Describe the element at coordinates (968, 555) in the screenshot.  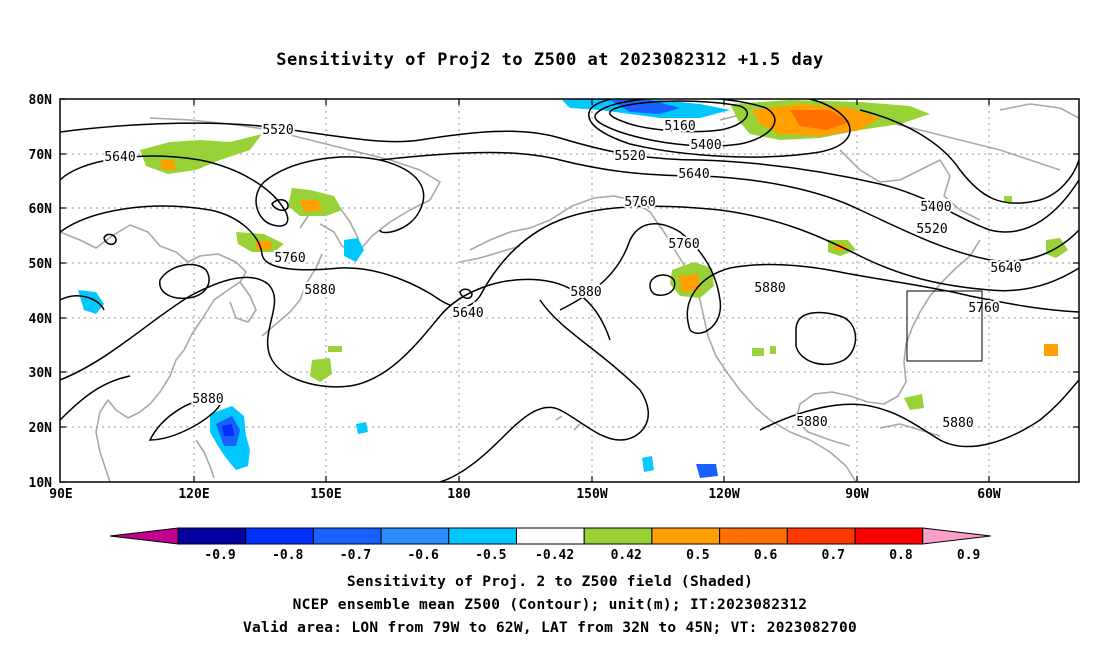
I see `colorbar-tick-label: 0.9` at that location.